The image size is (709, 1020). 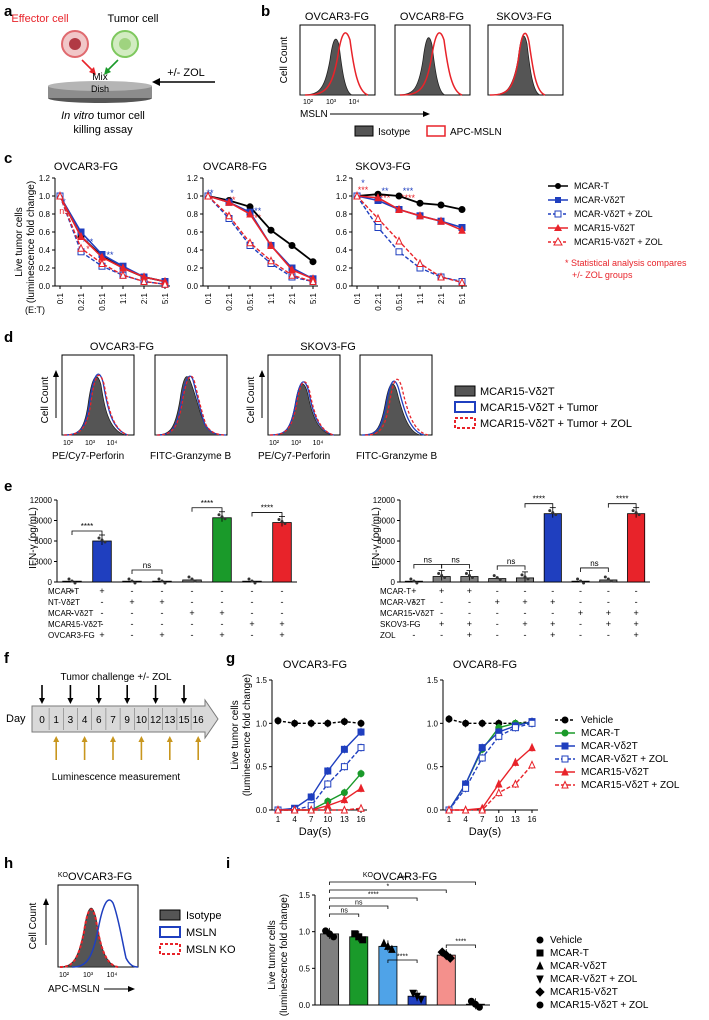 What do you see at coordinates (112, 975) in the screenshot?
I see `h-tick: 10⁴` at bounding box center [112, 975].